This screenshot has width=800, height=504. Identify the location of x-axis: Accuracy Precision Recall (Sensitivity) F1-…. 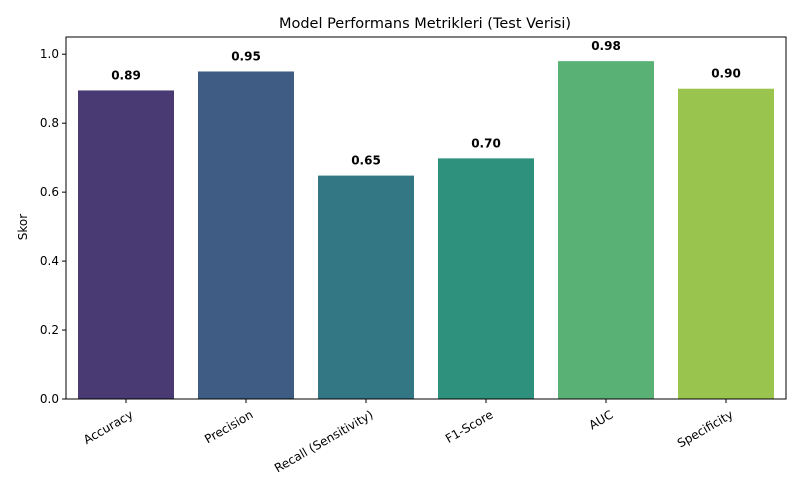
(408, 437).